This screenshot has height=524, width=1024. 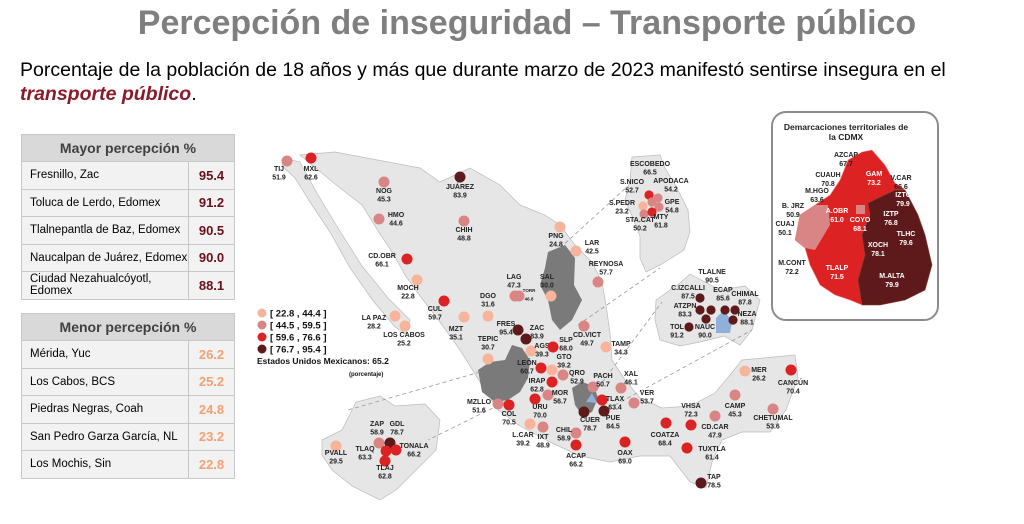 What do you see at coordinates (631, 383) in the screenshot?
I see `city-value-label: 46.1` at bounding box center [631, 383].